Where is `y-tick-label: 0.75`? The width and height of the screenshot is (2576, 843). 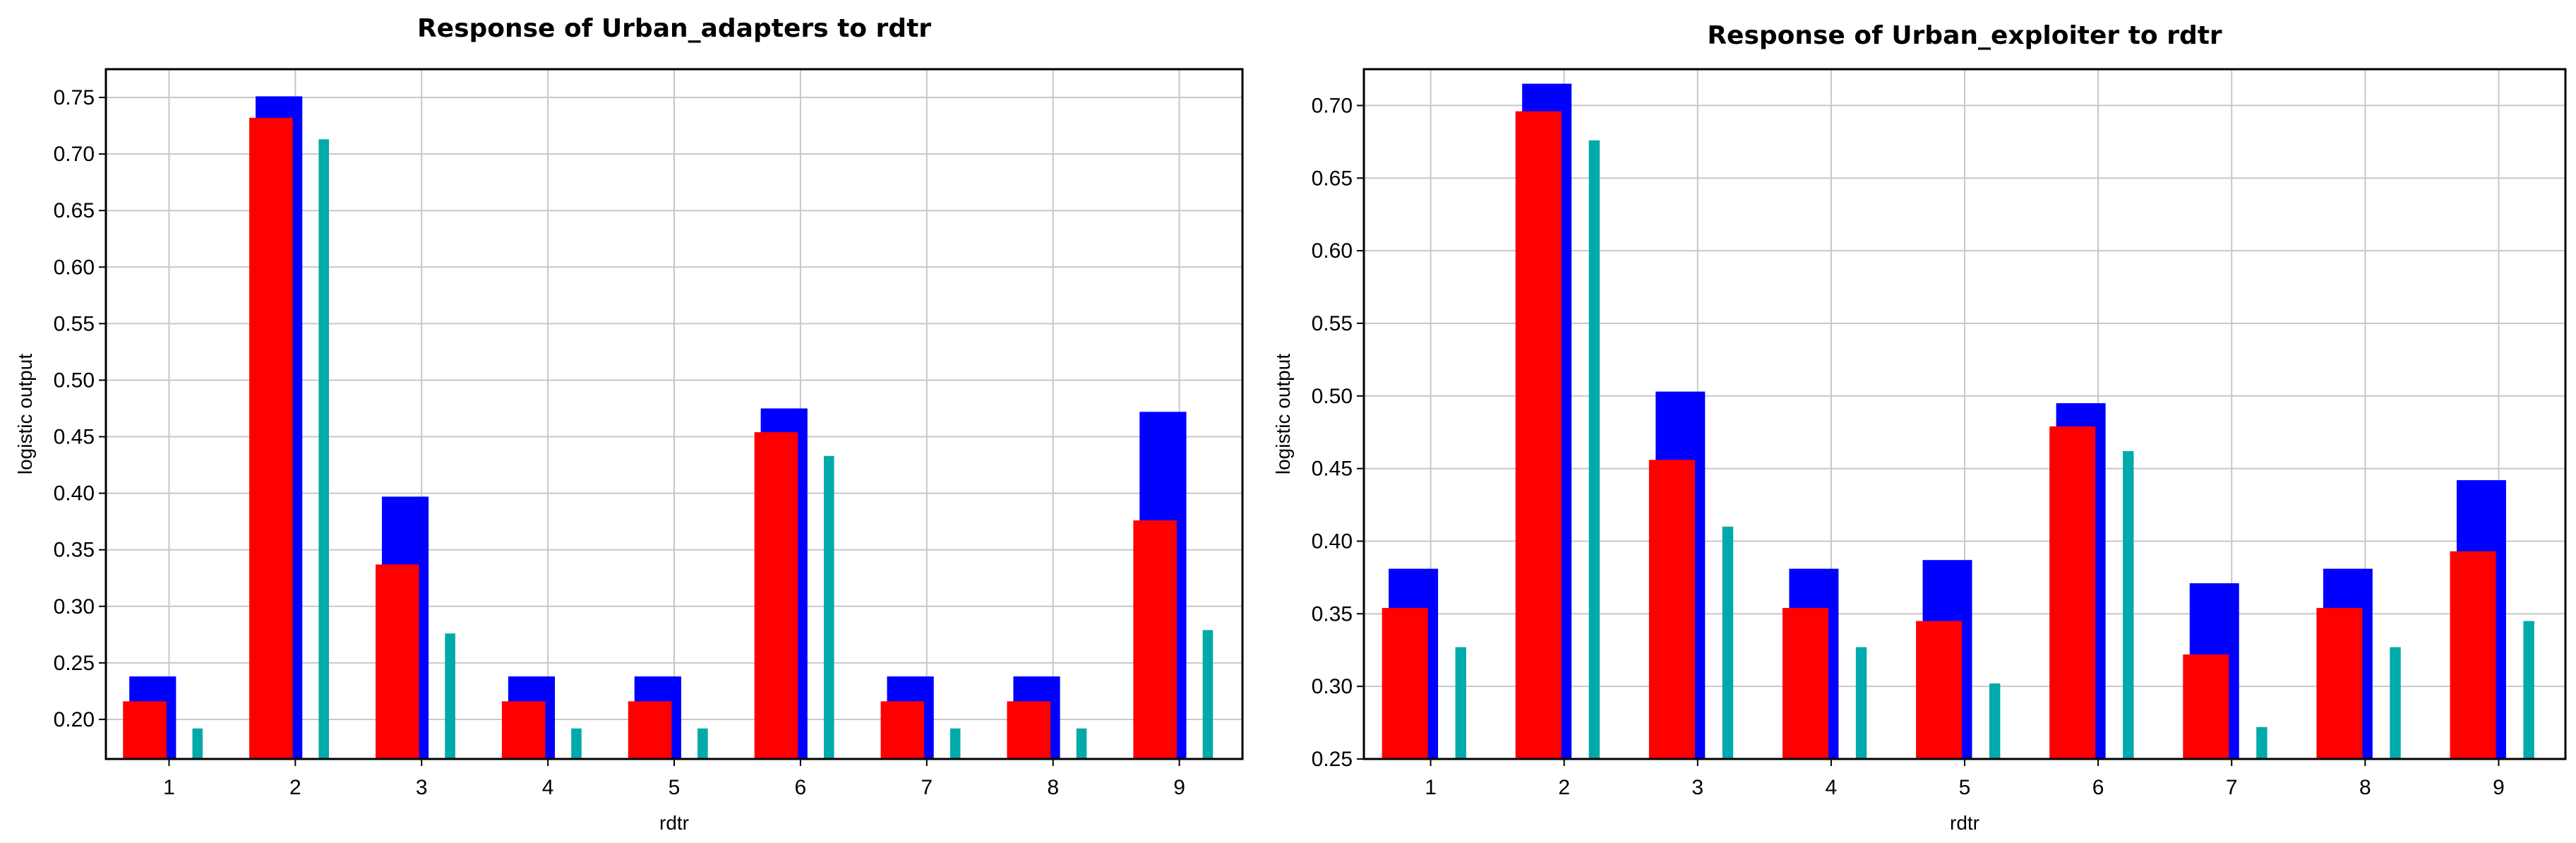 y-tick-label: 0.75 is located at coordinates (74, 98).